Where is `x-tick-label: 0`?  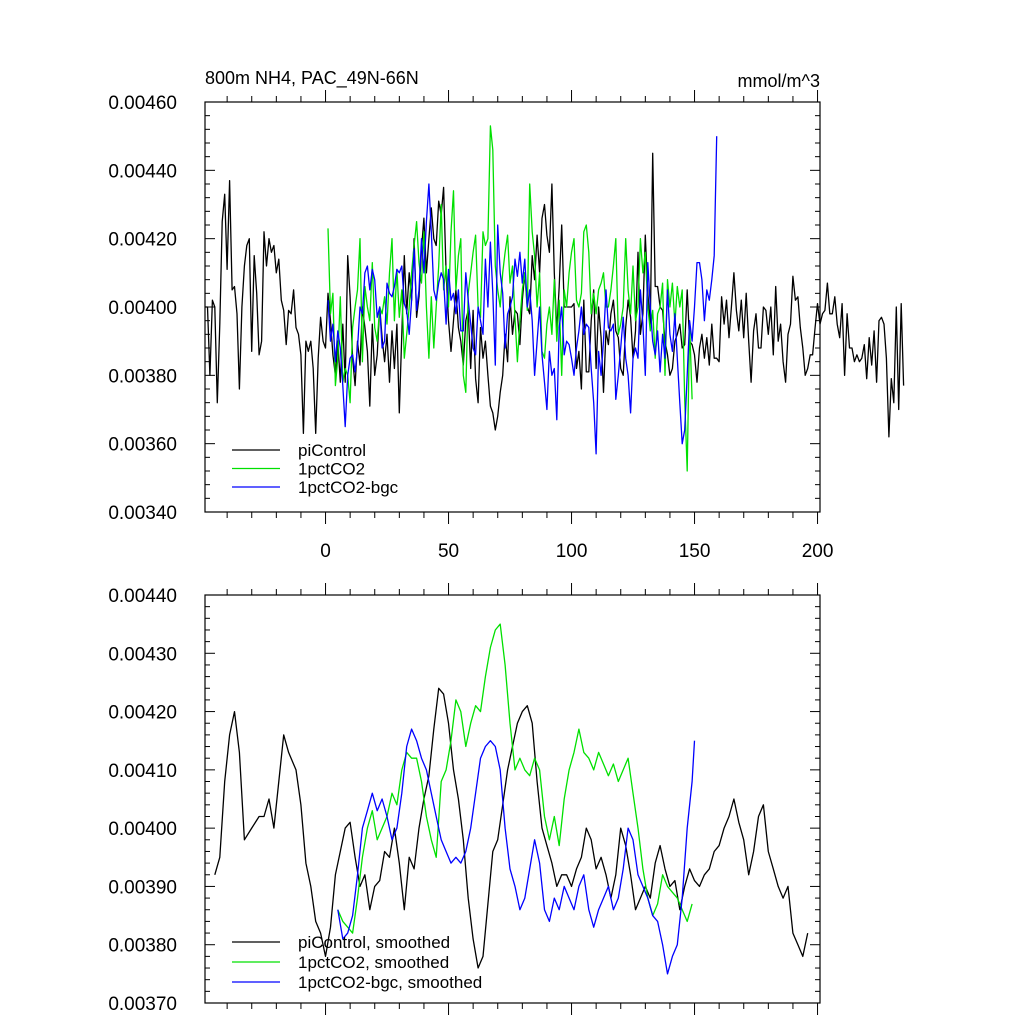
x-tick-label: 0 is located at coordinates (325, 551).